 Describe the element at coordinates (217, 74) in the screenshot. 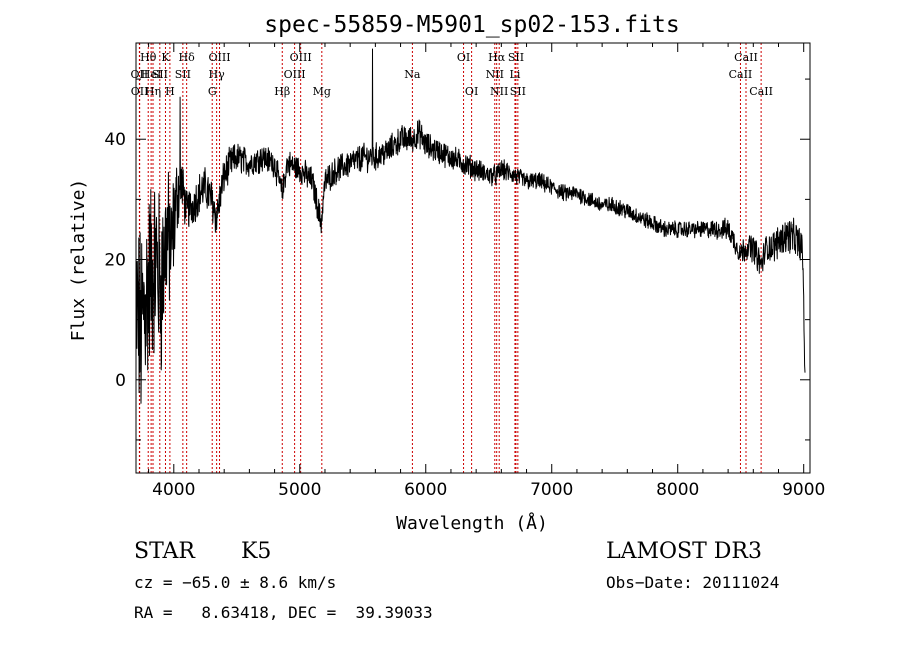

I see `line-marker-label: Hγ` at that location.